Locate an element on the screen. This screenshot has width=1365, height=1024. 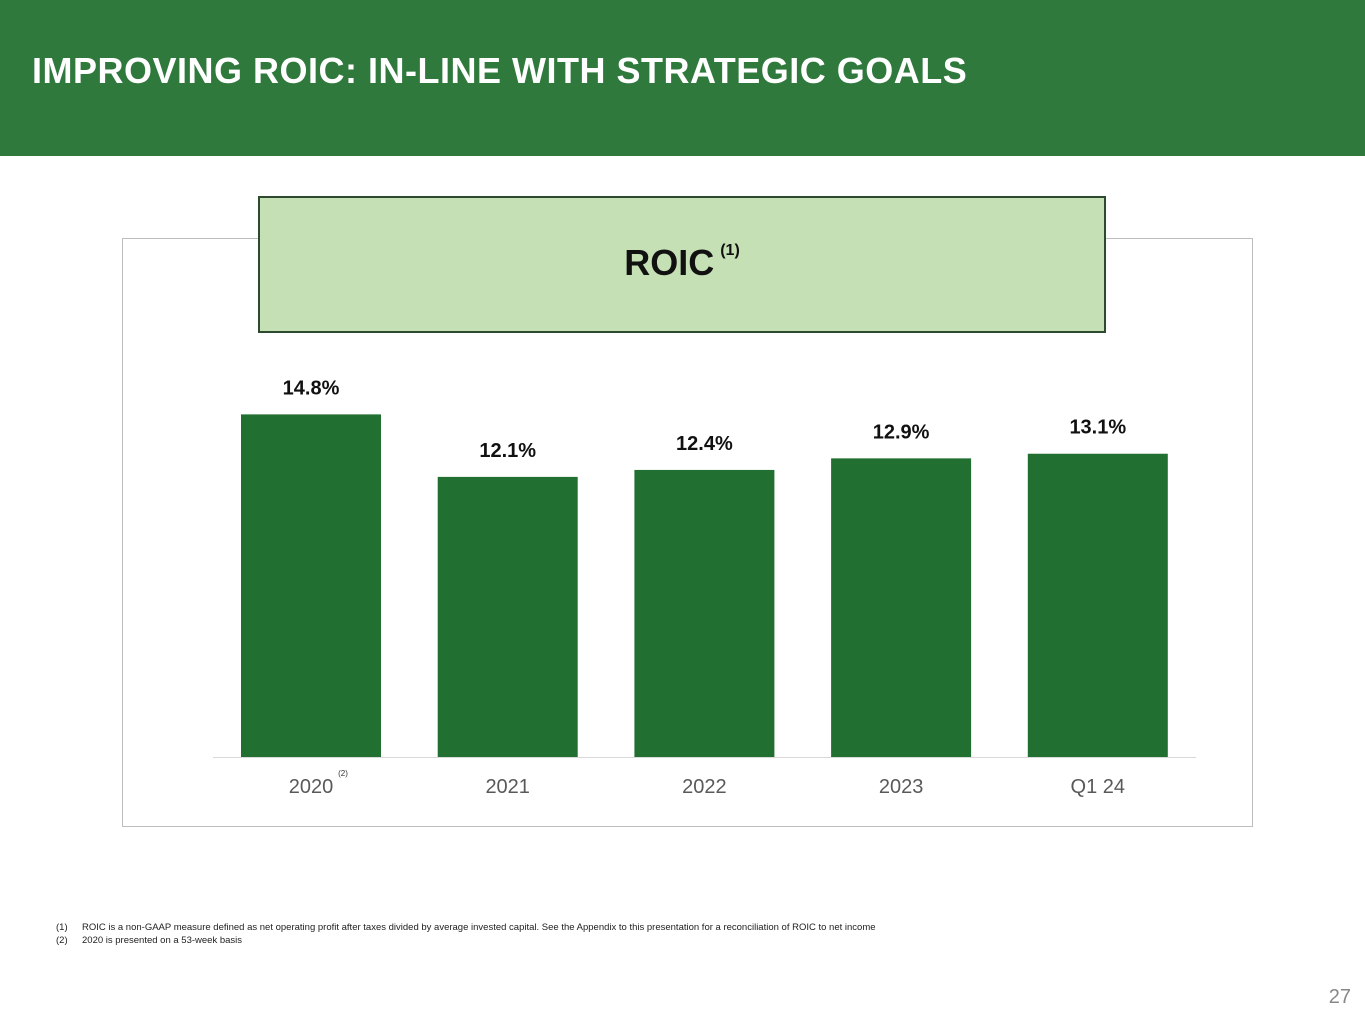
x-tick-label: 2022 is located at coordinates (704, 787).